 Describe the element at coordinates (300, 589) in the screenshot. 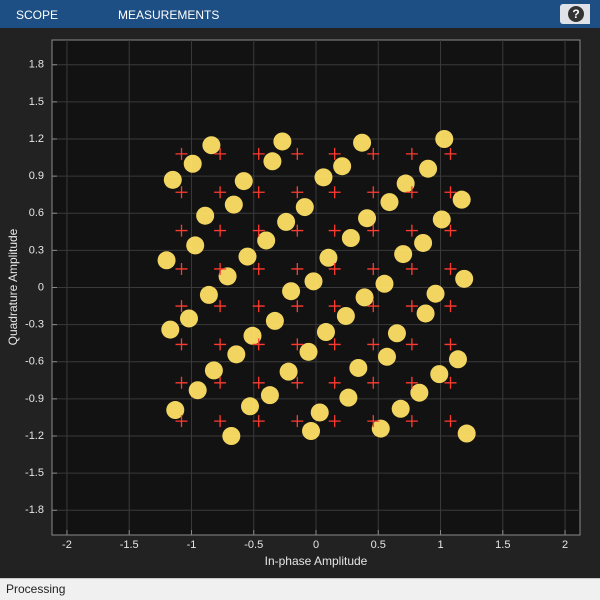

I see `status-bar: Processing` at that location.